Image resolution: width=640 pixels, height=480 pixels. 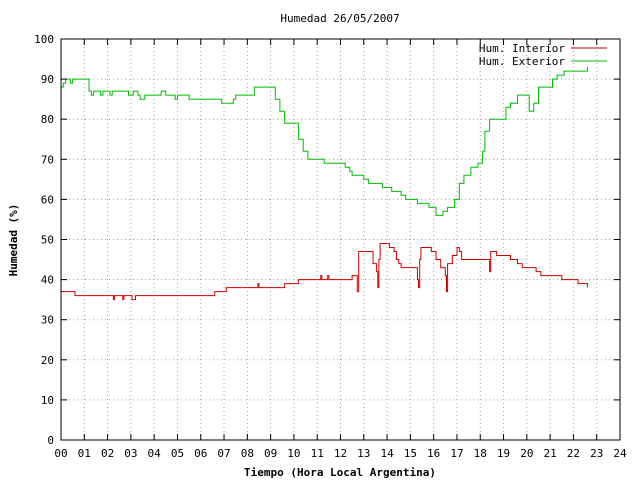 What do you see at coordinates (47, 79) in the screenshot?
I see `y-tick-label: 90` at bounding box center [47, 79].